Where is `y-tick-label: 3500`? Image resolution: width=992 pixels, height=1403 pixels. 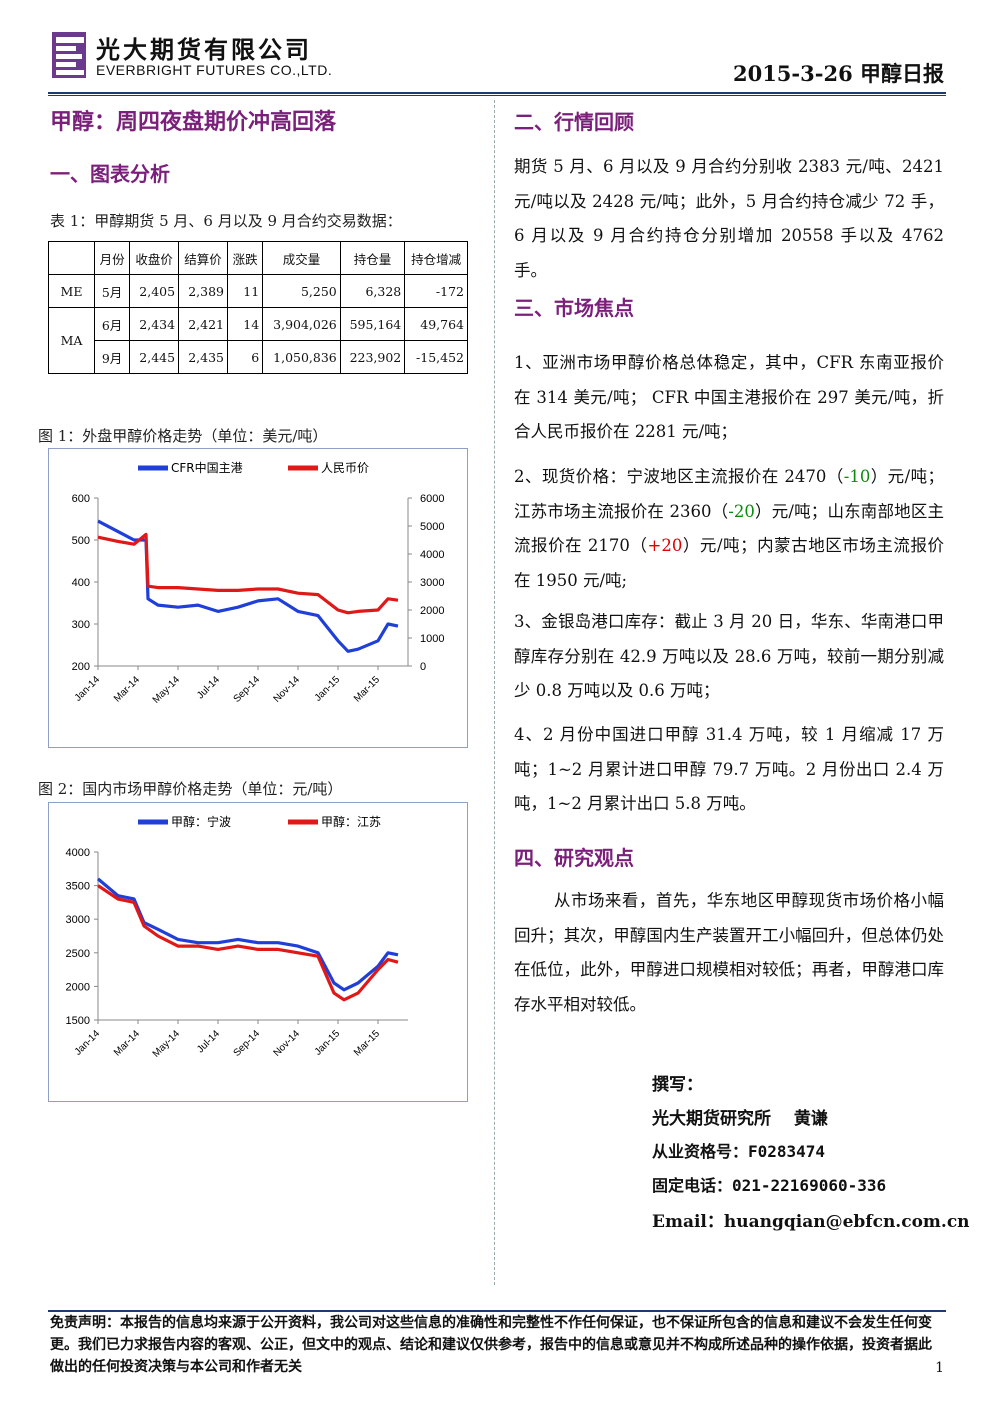 y-tick-label: 3500 is located at coordinates (78, 887).